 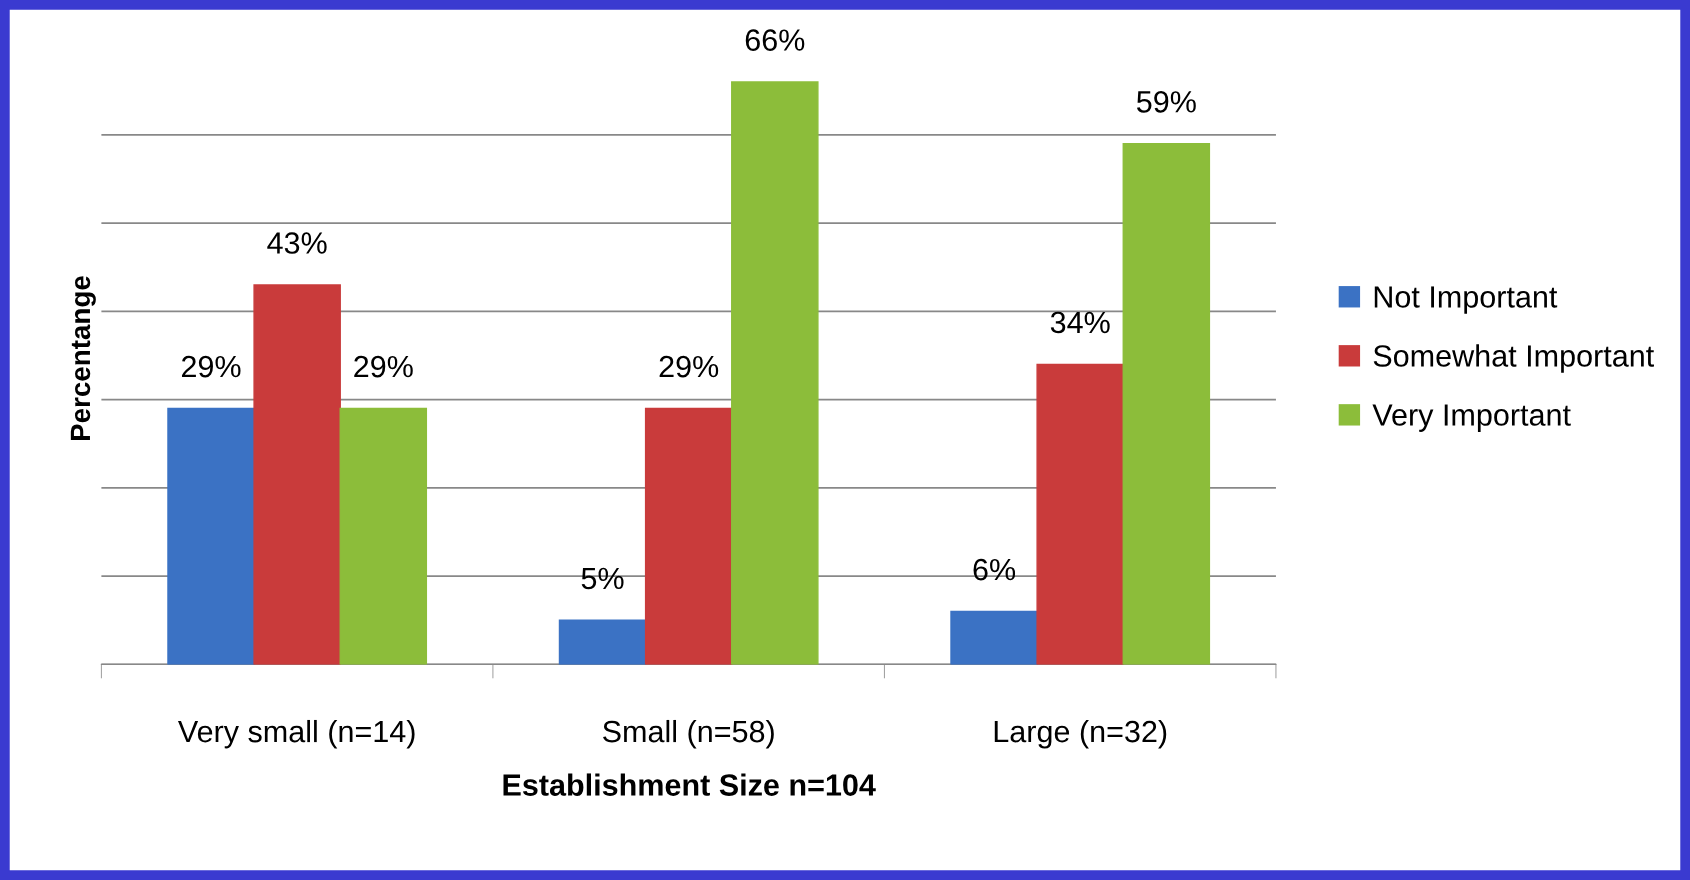 What do you see at coordinates (1166, 102) in the screenshot?
I see `data-label: 59%` at bounding box center [1166, 102].